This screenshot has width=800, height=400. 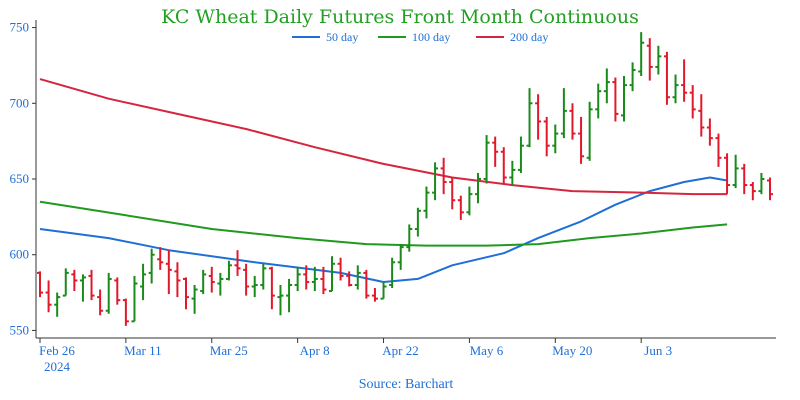 What do you see at coordinates (20, 329) in the screenshot?
I see `y-tick-label: 550` at bounding box center [20, 329].